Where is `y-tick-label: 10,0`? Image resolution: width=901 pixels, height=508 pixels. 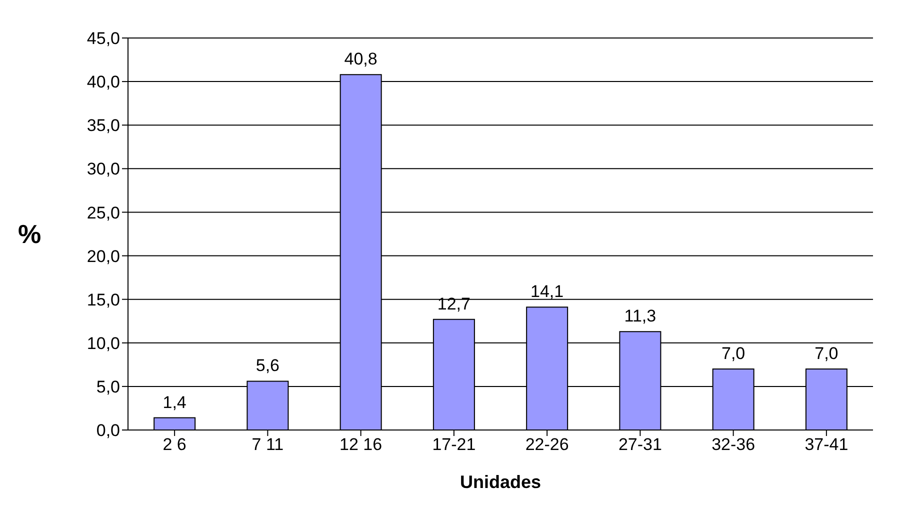 y-tick-label: 10,0 is located at coordinates (103, 343).